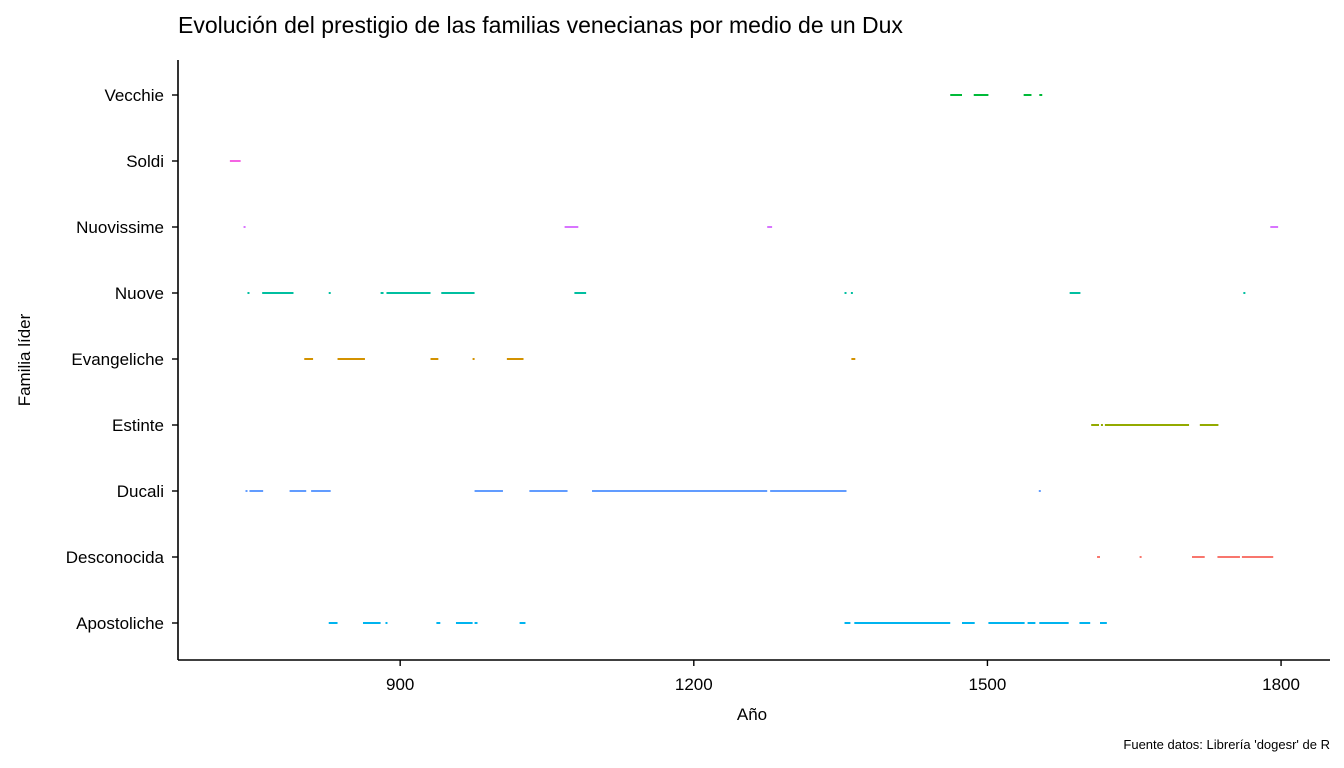 This screenshot has height=768, width=1344. Describe the element at coordinates (120, 623) in the screenshot. I see `y-tick-label: Apostoliche` at that location.